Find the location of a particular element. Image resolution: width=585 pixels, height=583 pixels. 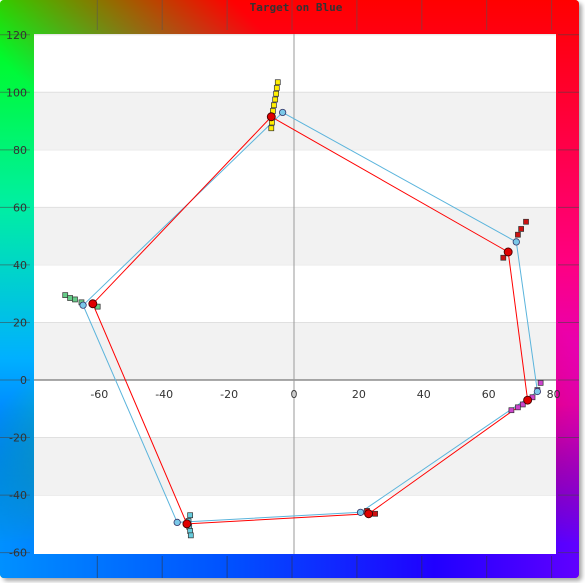

x-tick-labels: -60 -40 -20 0 20 40 60 80 is located at coordinates (325, 394).